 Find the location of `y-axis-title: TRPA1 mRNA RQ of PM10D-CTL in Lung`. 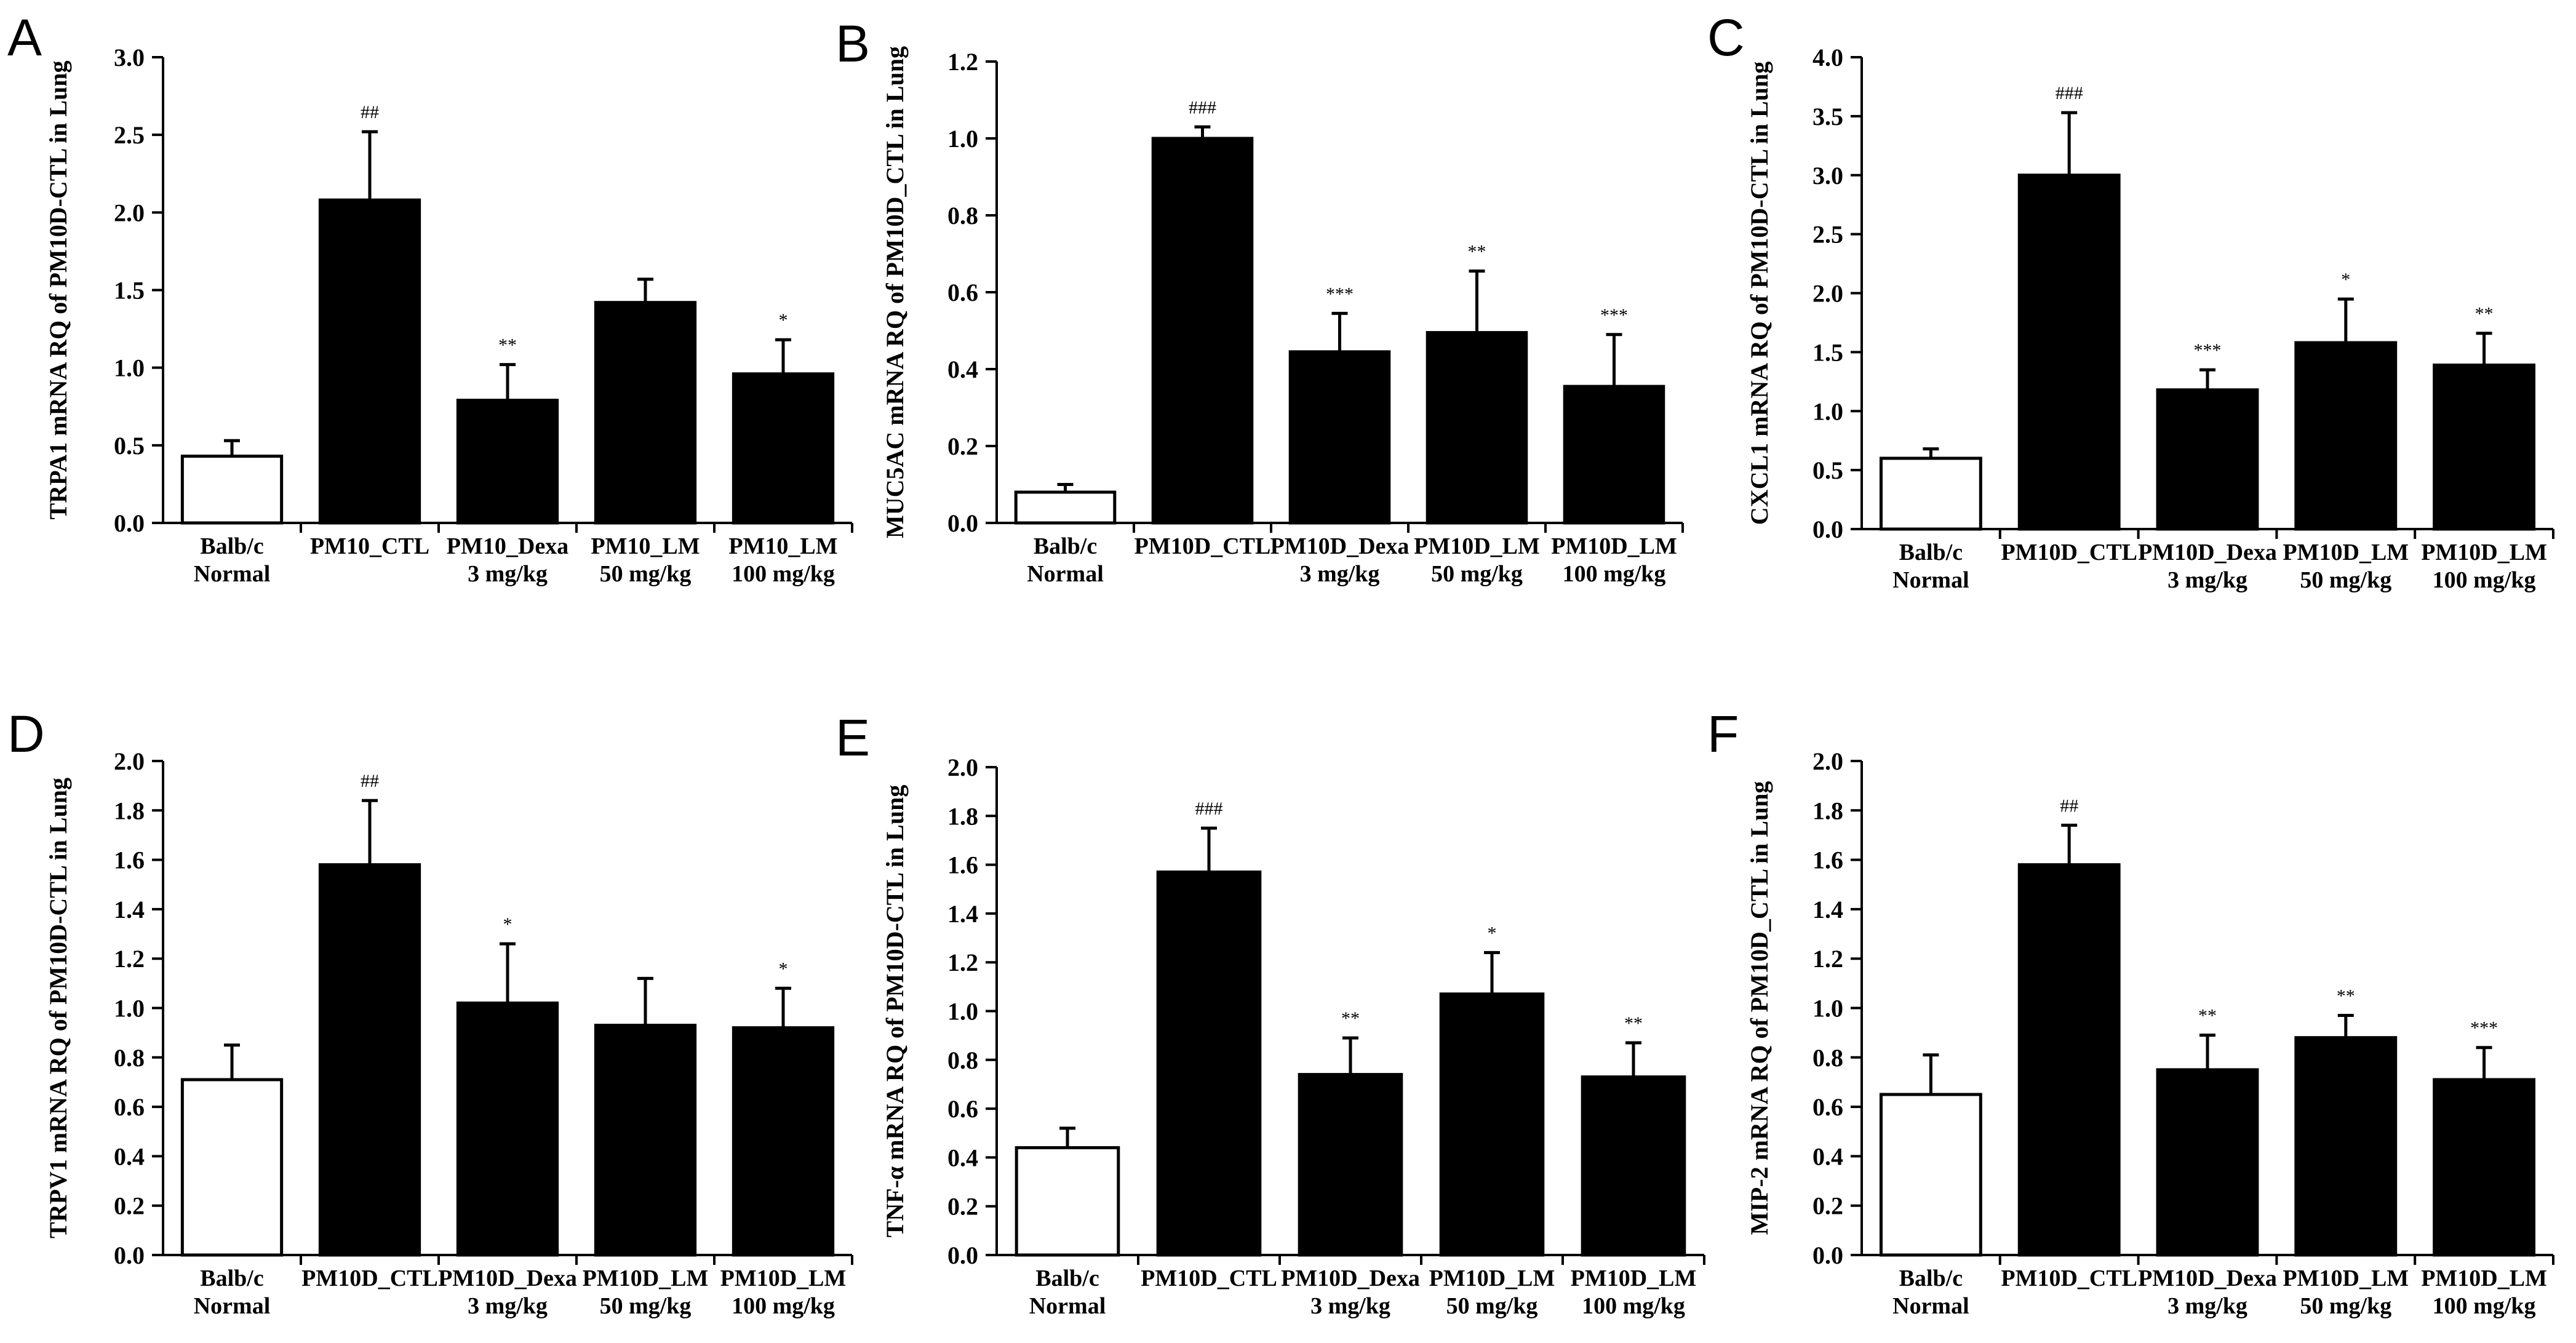

y-axis-title: TRPA1 mRNA RQ of PM10D-CTL in Lung is located at coordinates (58, 290).